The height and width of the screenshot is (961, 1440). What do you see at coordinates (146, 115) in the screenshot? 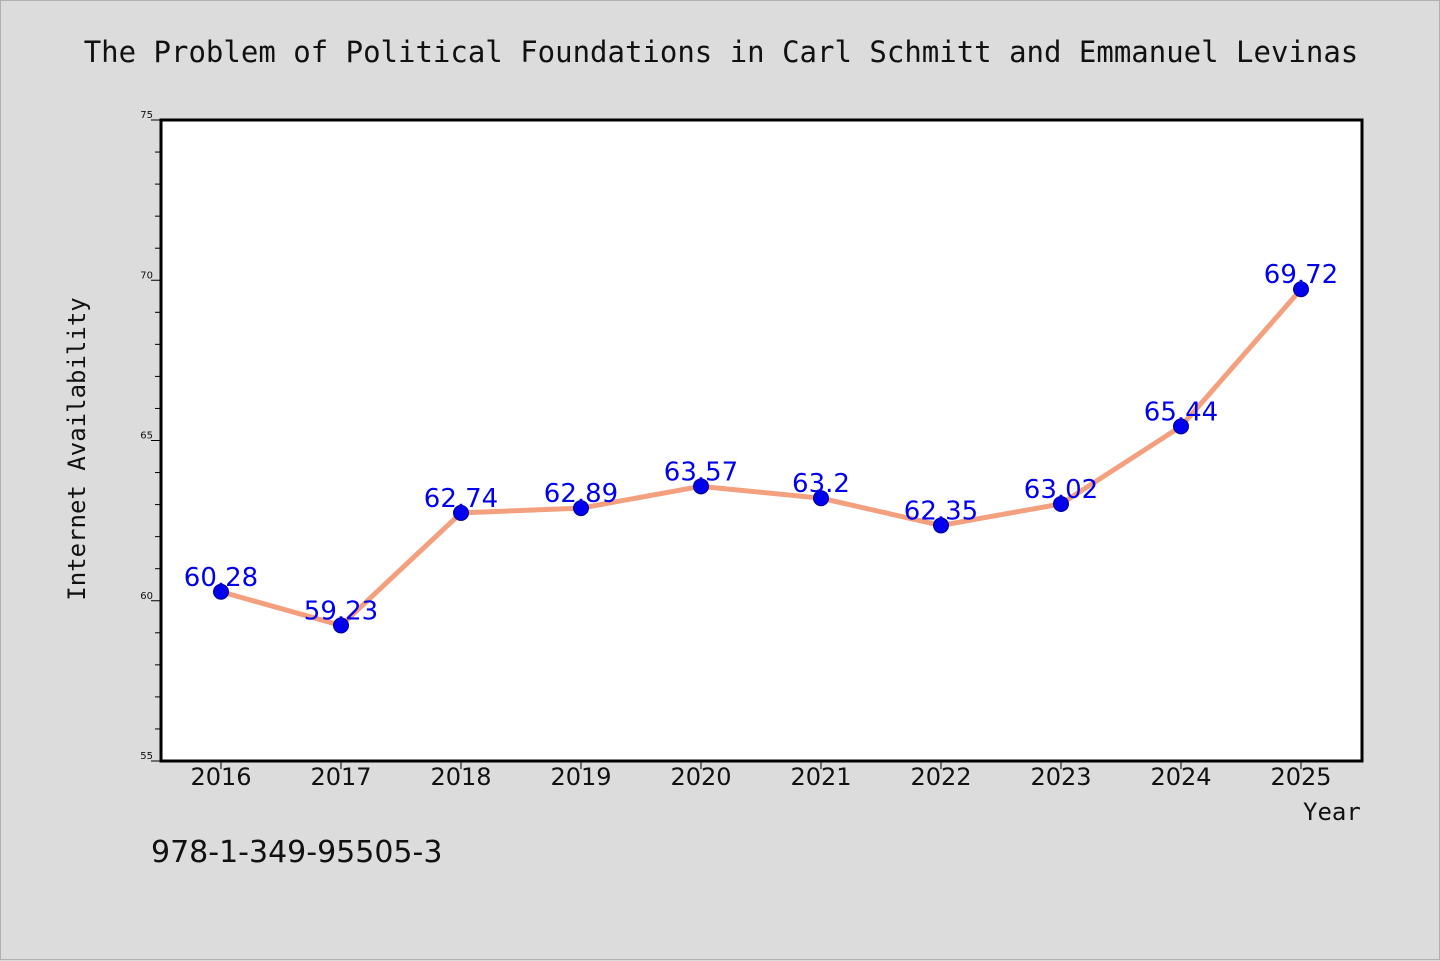
I see `y-tick-label: 75` at bounding box center [146, 115].